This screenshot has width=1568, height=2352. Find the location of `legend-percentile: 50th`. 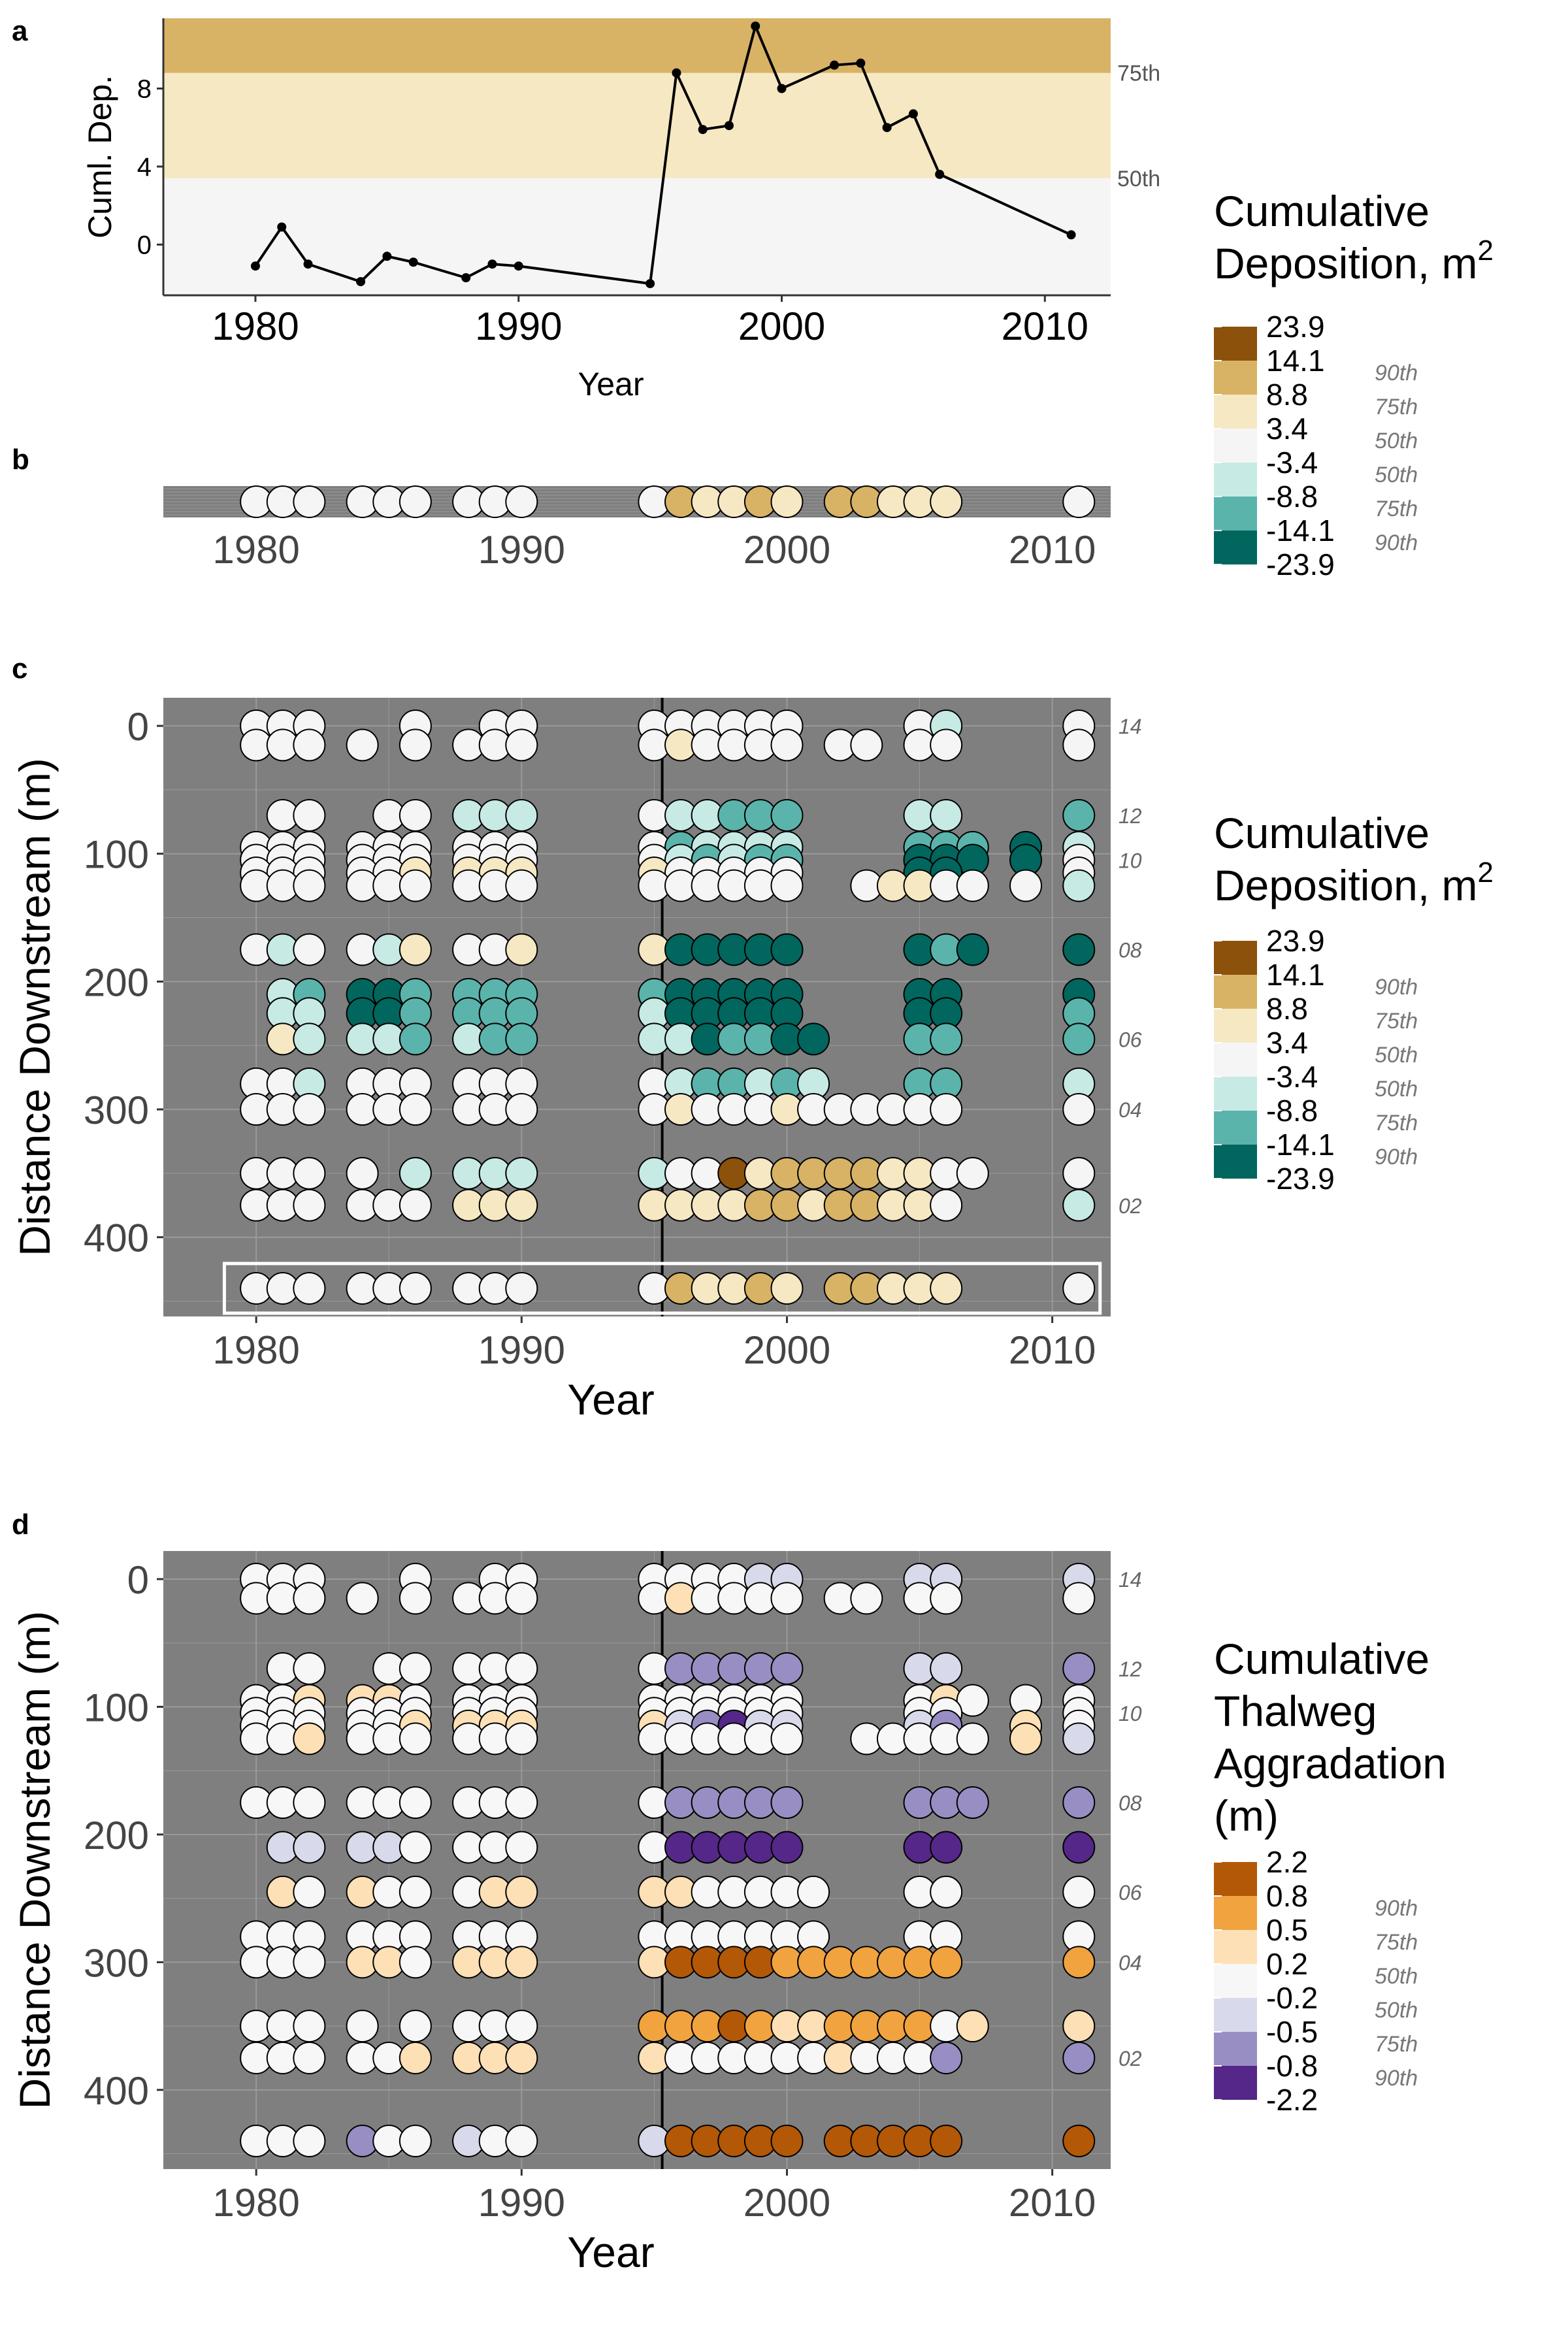

legend-percentile: 50th is located at coordinates (1396, 1089).